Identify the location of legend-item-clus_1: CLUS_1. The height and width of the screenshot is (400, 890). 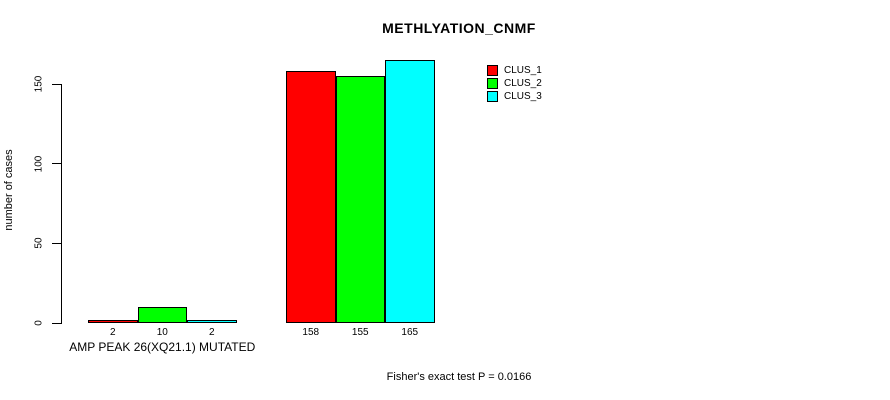
(514, 70).